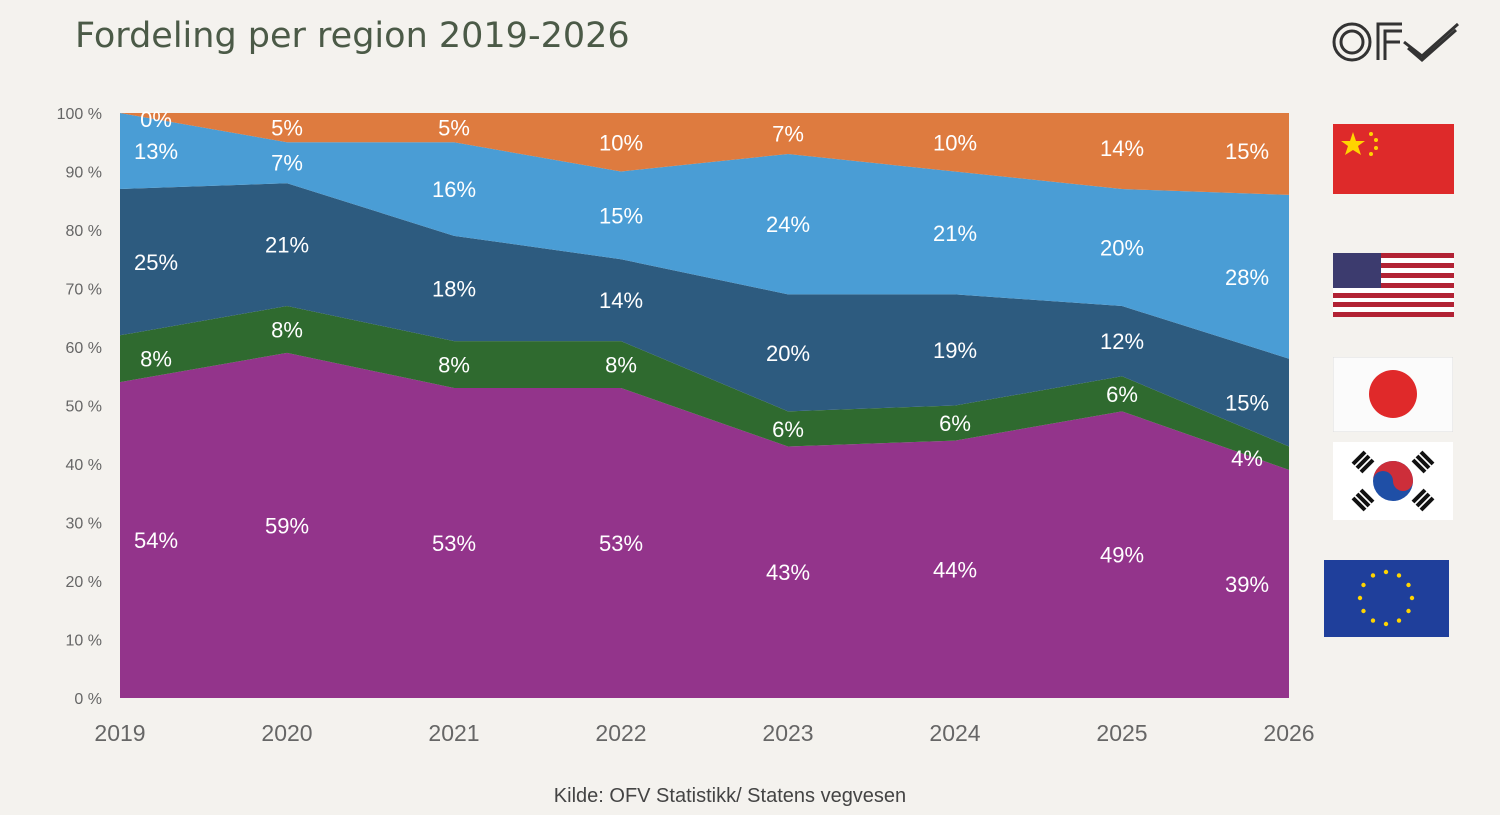  Describe the element at coordinates (156, 262) in the screenshot. I see `data-label-japan: 25%` at that location.